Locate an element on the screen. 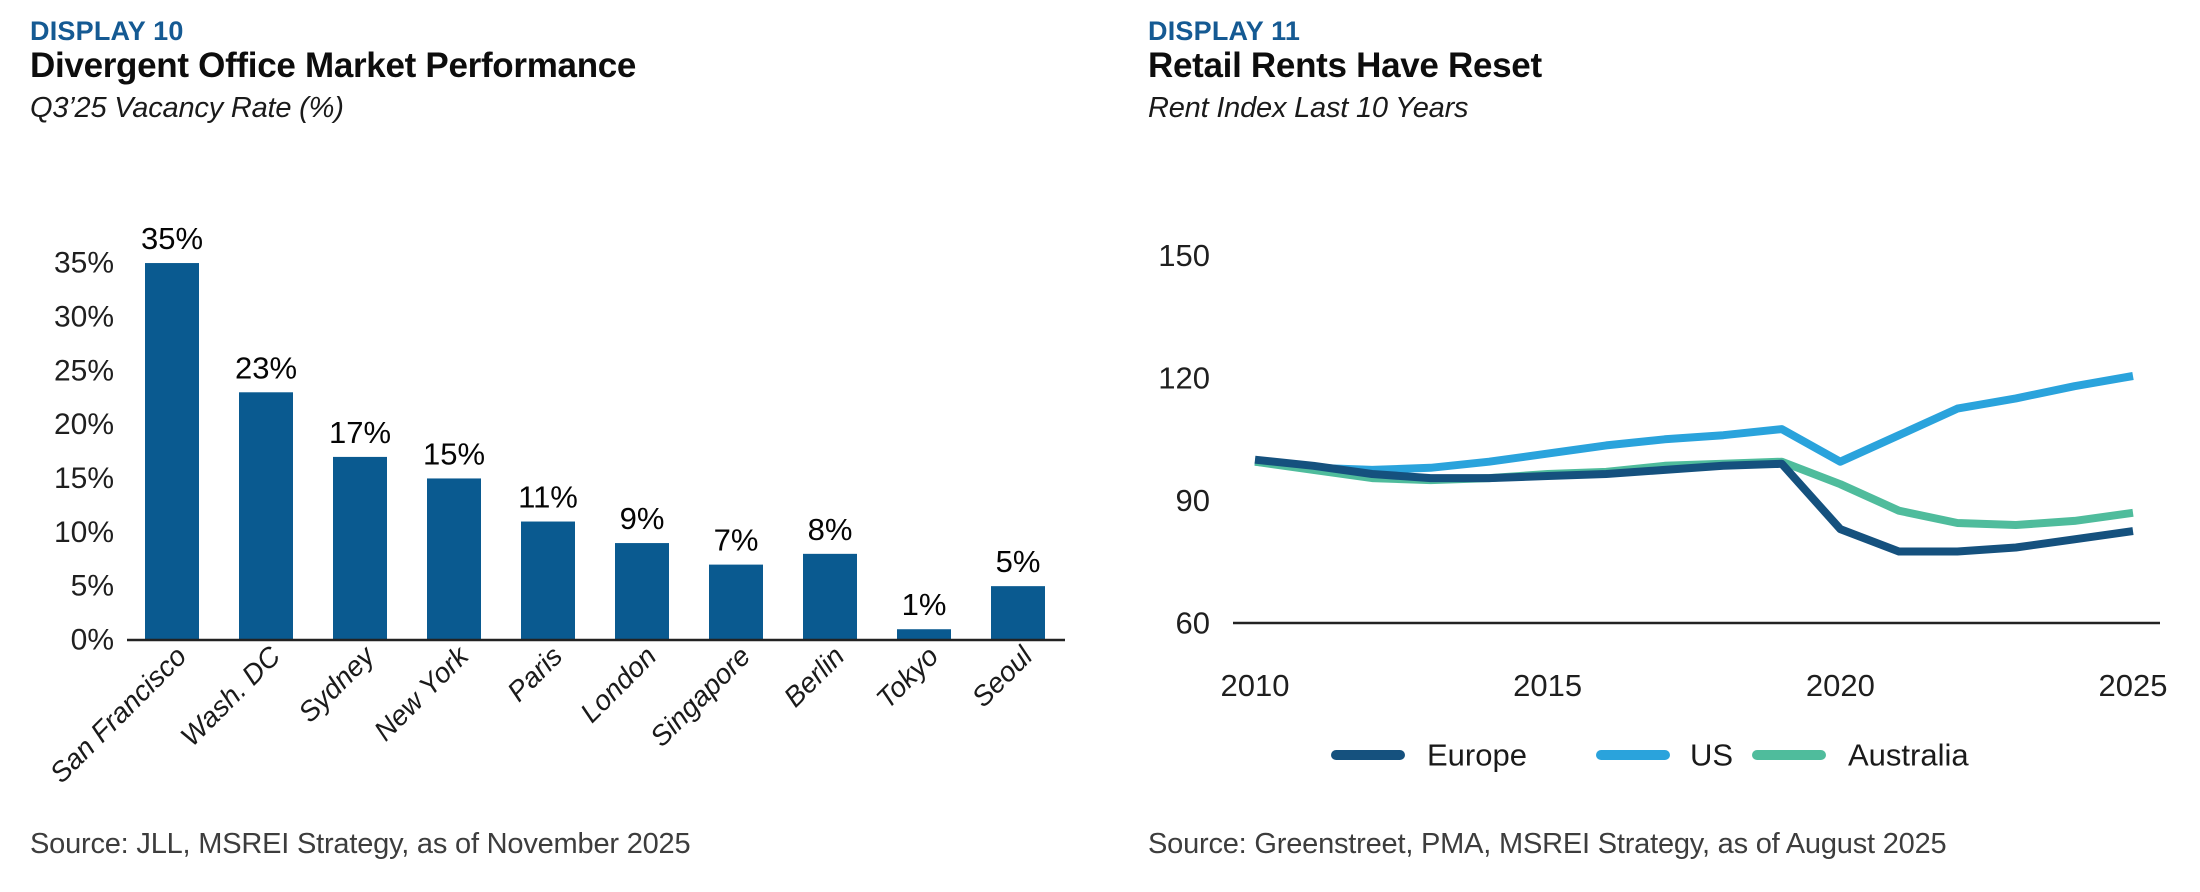  y-tick-label: 20% is located at coordinates (84, 424).